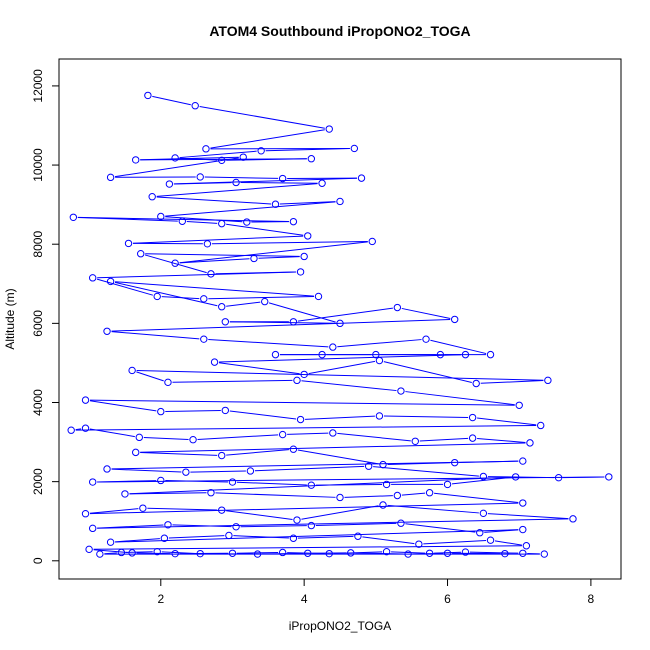 Image resolution: width=650 pixels, height=650 pixels. What do you see at coordinates (38, 481) in the screenshot?
I see `y-tick-label: 2000` at bounding box center [38, 481].